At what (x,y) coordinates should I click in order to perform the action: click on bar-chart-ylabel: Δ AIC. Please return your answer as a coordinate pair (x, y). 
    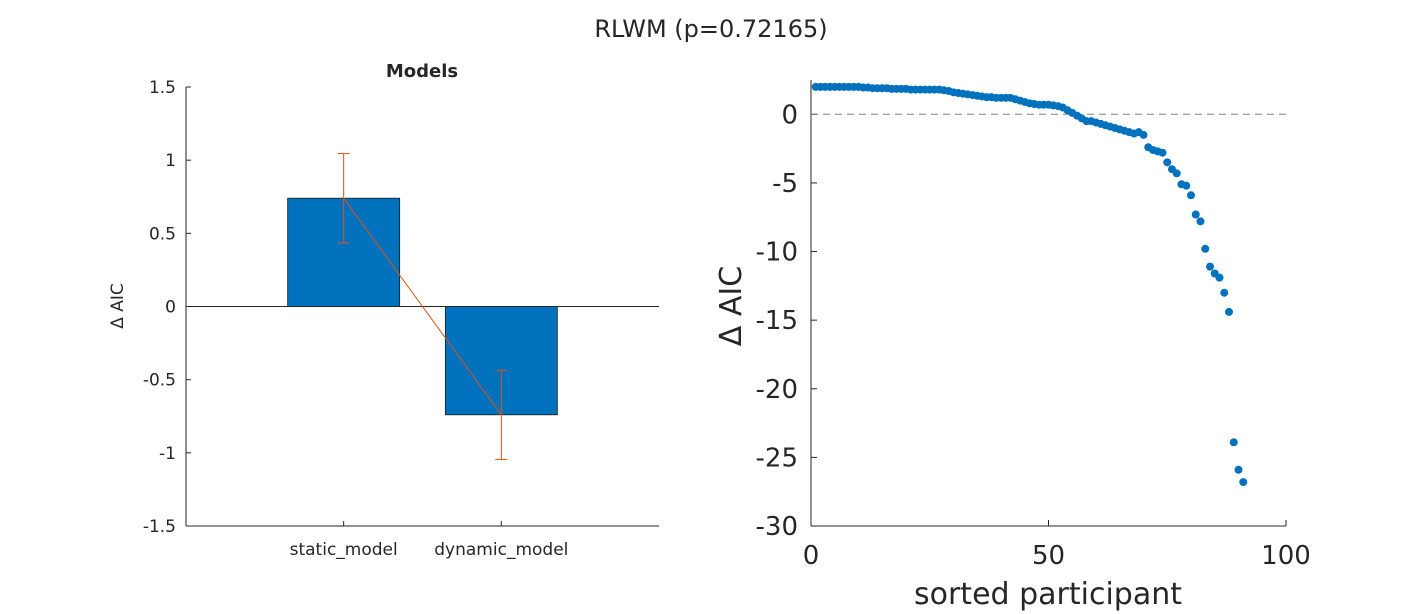
    Looking at the image, I should click on (118, 306).